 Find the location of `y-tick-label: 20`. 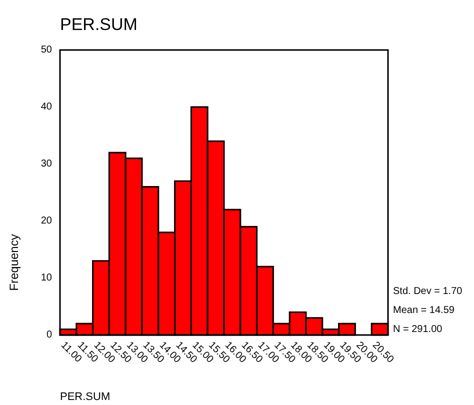

y-tick-label: 20 is located at coordinates (46, 221).